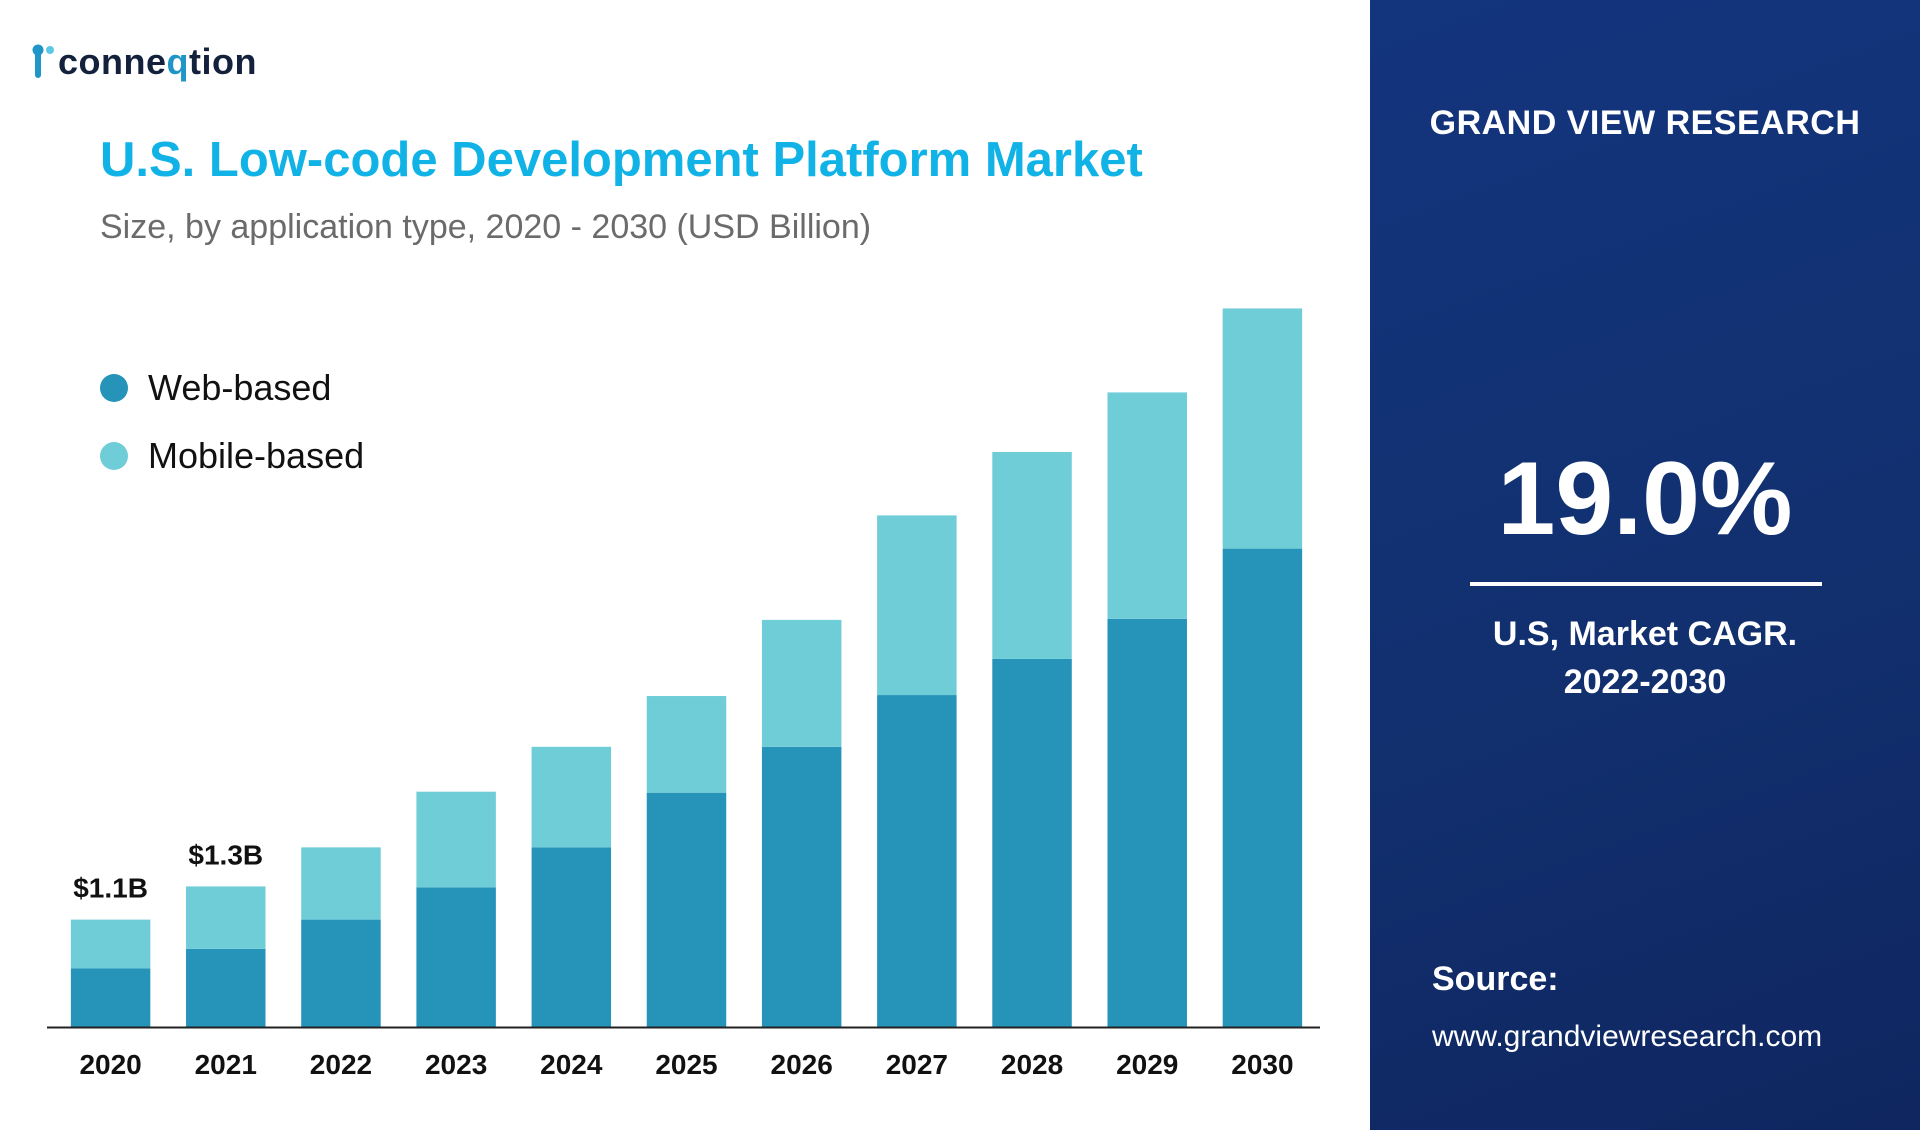  Describe the element at coordinates (226, 917) in the screenshot. I see `bar-mobile-based-2021` at that location.